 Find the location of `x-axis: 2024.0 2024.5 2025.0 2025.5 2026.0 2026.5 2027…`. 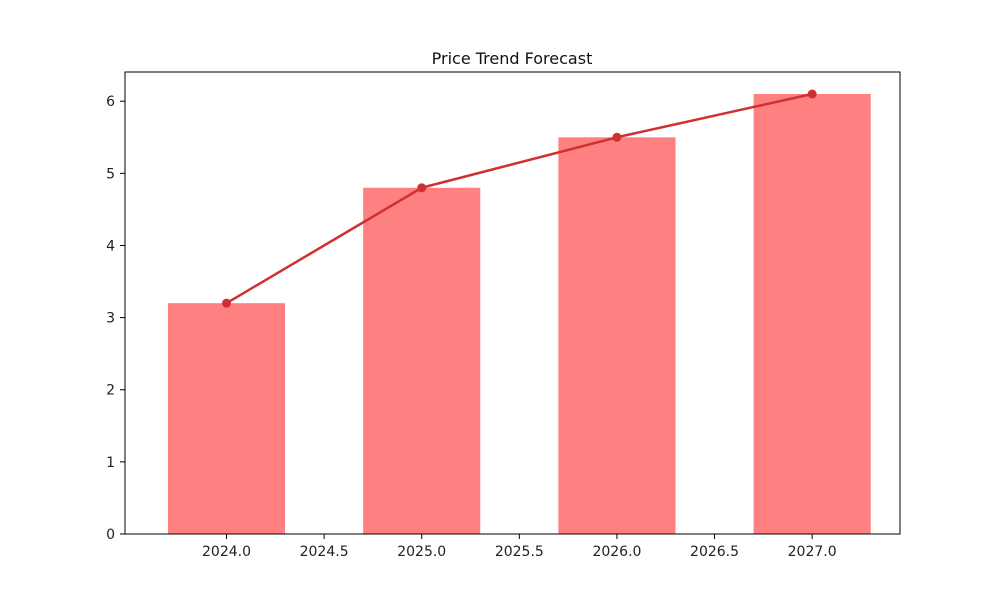

x-axis: 2024.0 2024.5 2025.0 2025.5 2026.0 2026.5 2027… is located at coordinates (519, 547).